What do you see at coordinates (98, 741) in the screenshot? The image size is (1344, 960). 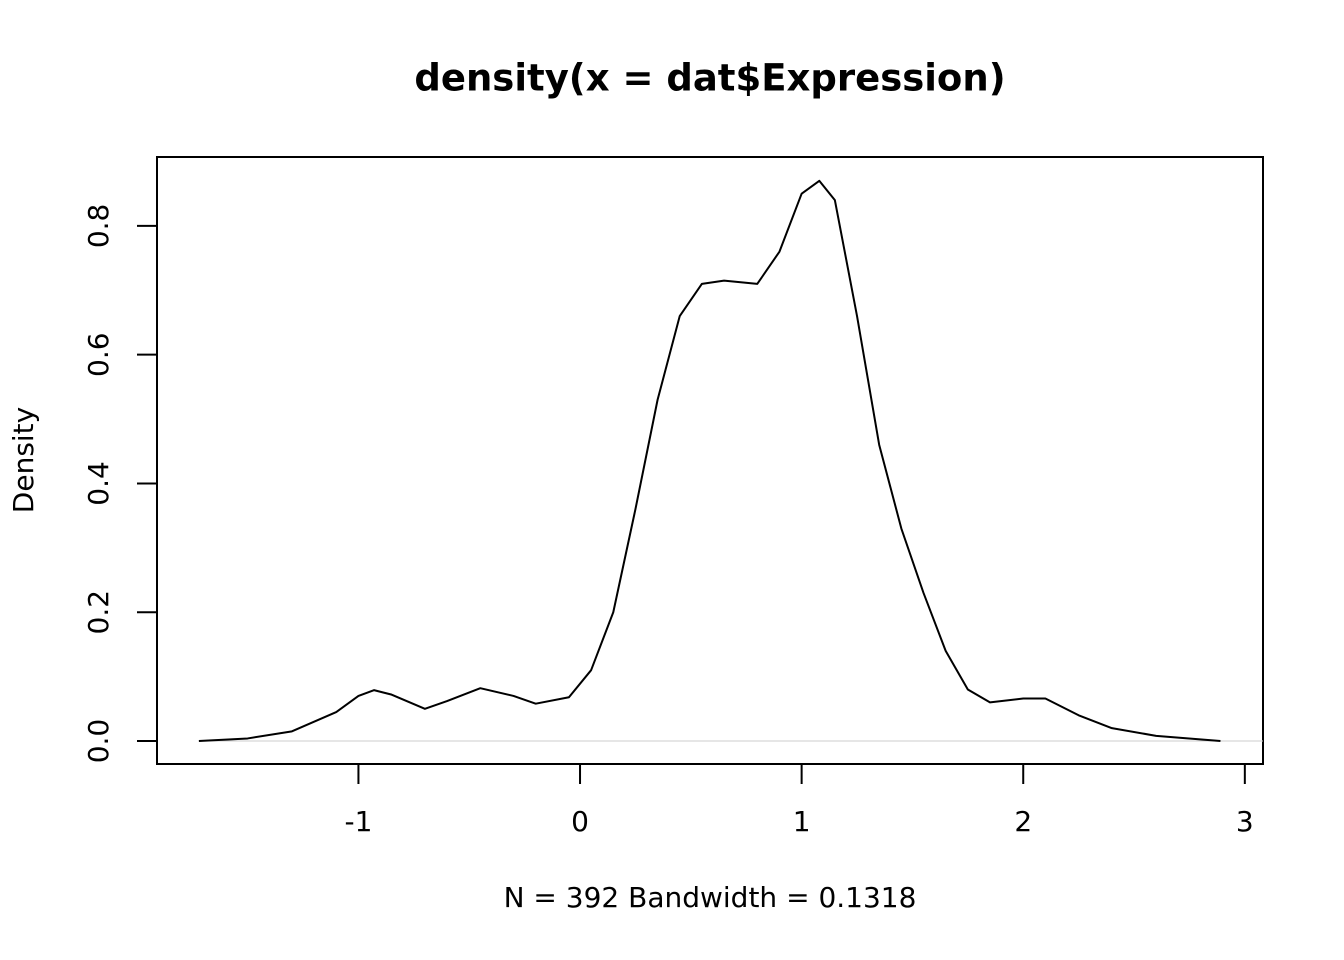 I see `y-tick-label: 0.0` at bounding box center [98, 741].